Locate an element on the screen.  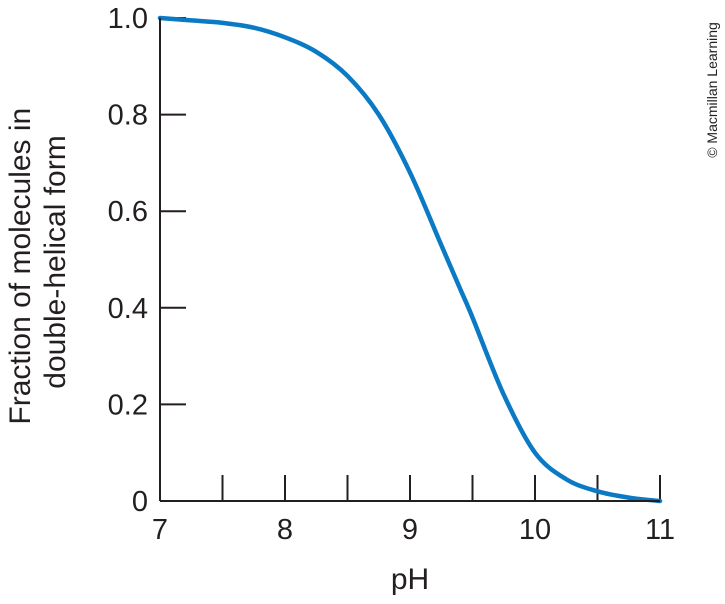
x-tick-label: 7 is located at coordinates (160, 530).